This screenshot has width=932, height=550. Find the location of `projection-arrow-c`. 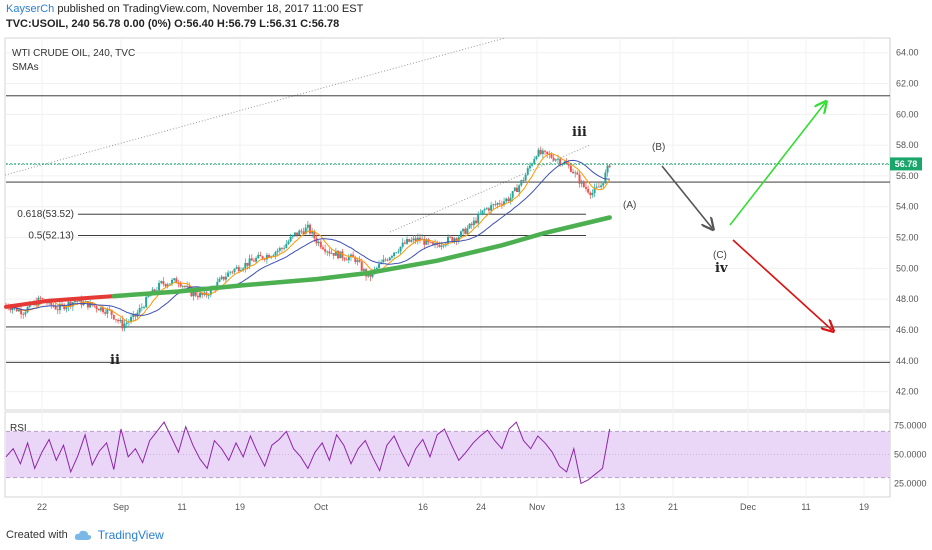

projection-arrow-c is located at coordinates (686, 196).